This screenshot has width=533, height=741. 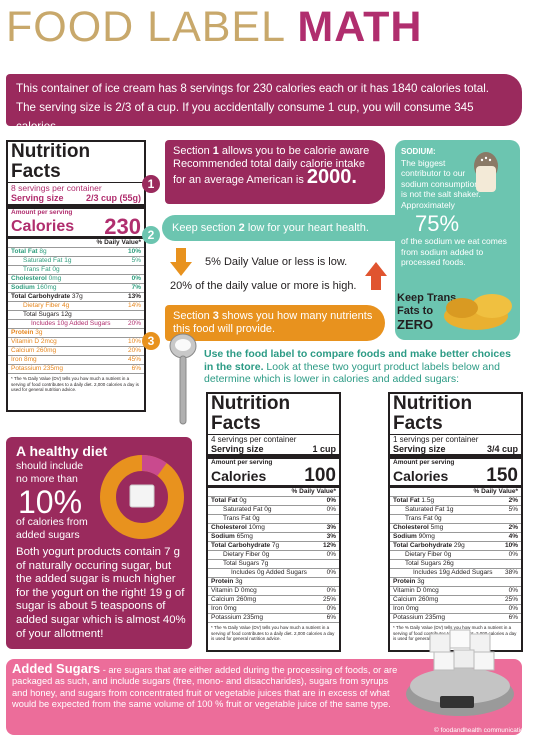 I want to click on dv-high-text: 20% of the daily value or more is high., so click(x=263, y=286).